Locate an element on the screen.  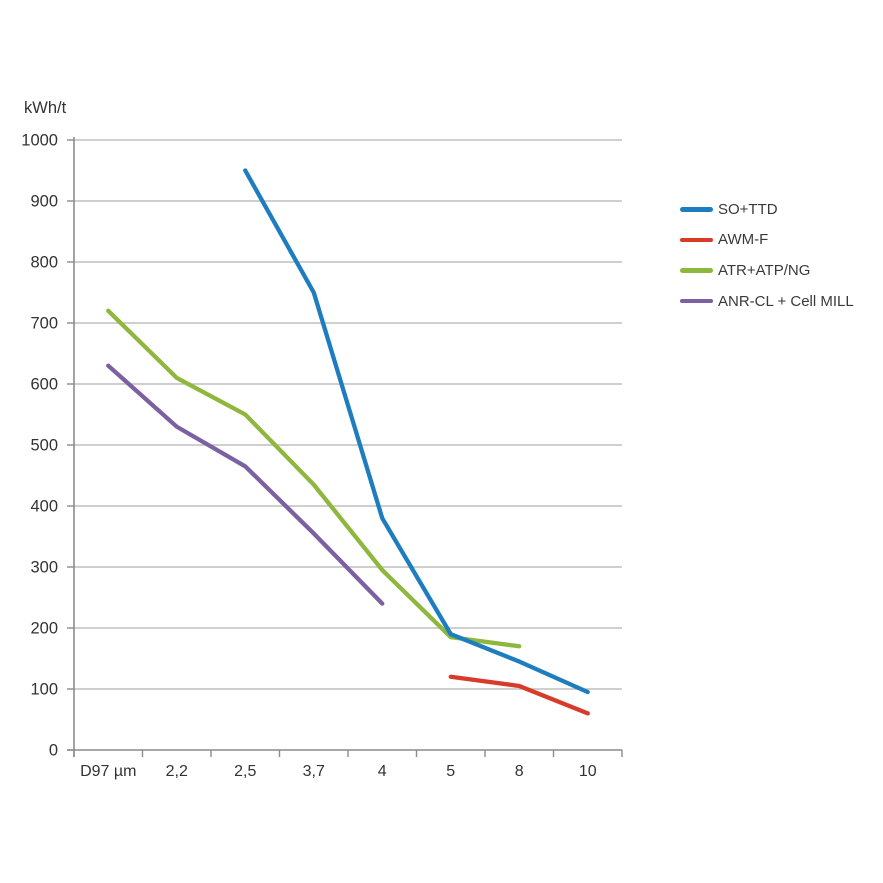
x-tick-label: 4 is located at coordinates (382, 771).